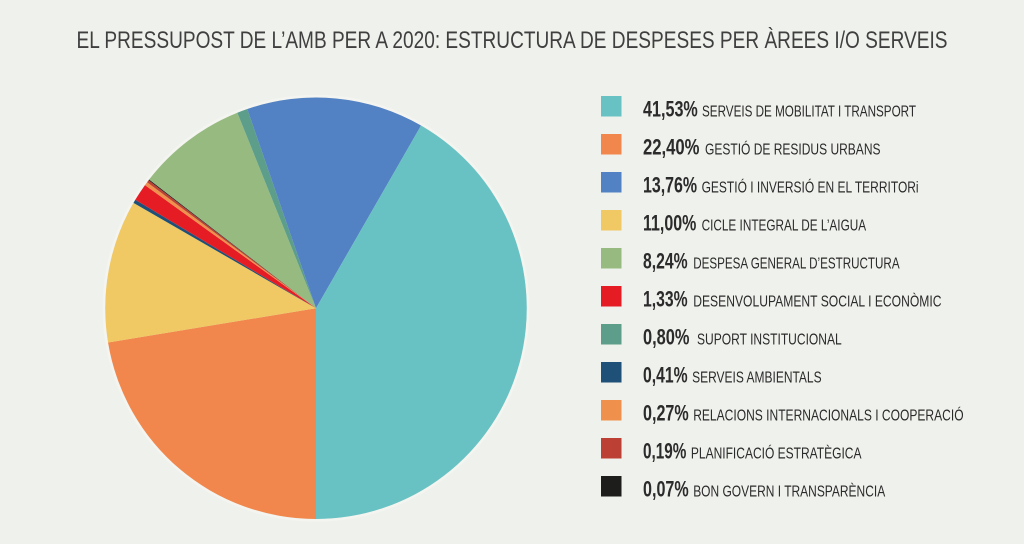  Describe the element at coordinates (776, 454) in the screenshot. I see `svg-text: PLANIFICACIÓ ESTRATÈGICA` at that location.